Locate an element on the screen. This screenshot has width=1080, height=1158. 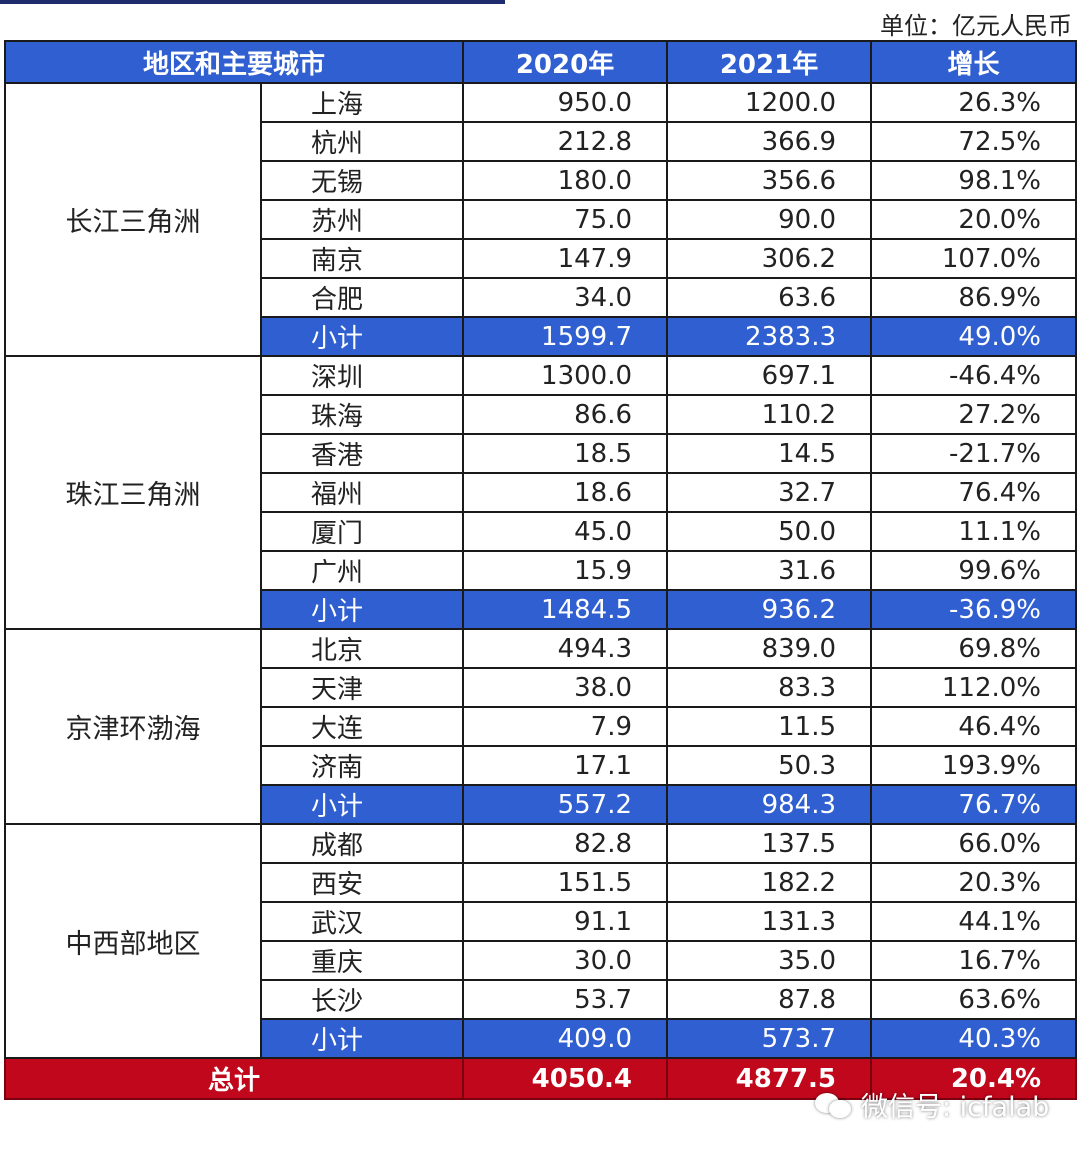
value-growth: 112.0% is located at coordinates (974, 687).